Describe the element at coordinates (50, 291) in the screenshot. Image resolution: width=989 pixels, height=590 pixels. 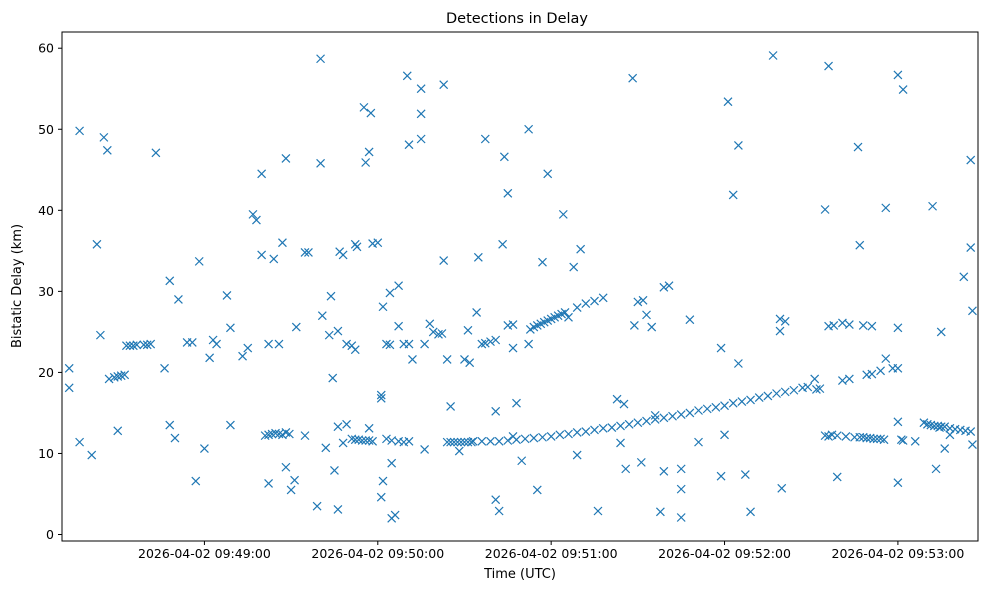
I see `y-axis: 0 10 20 30 40 50 60` at that location.